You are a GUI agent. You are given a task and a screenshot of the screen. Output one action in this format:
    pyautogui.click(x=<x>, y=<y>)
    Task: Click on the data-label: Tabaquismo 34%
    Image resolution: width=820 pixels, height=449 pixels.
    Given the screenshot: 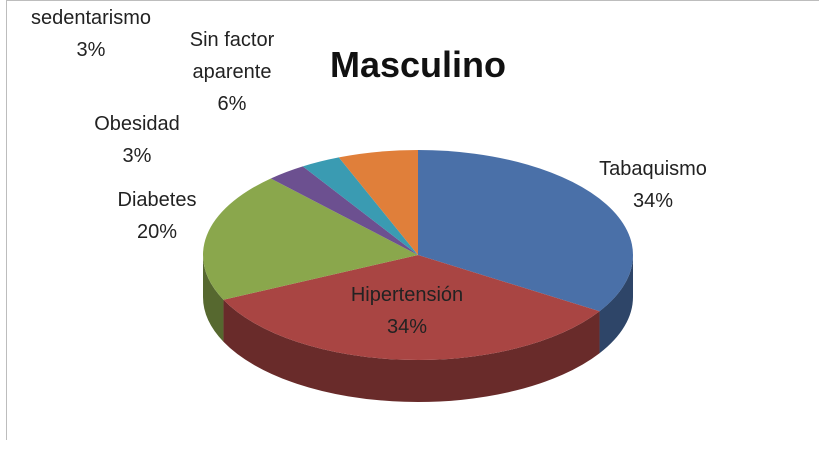 What is the action you would take?
    pyautogui.click(x=653, y=185)
    